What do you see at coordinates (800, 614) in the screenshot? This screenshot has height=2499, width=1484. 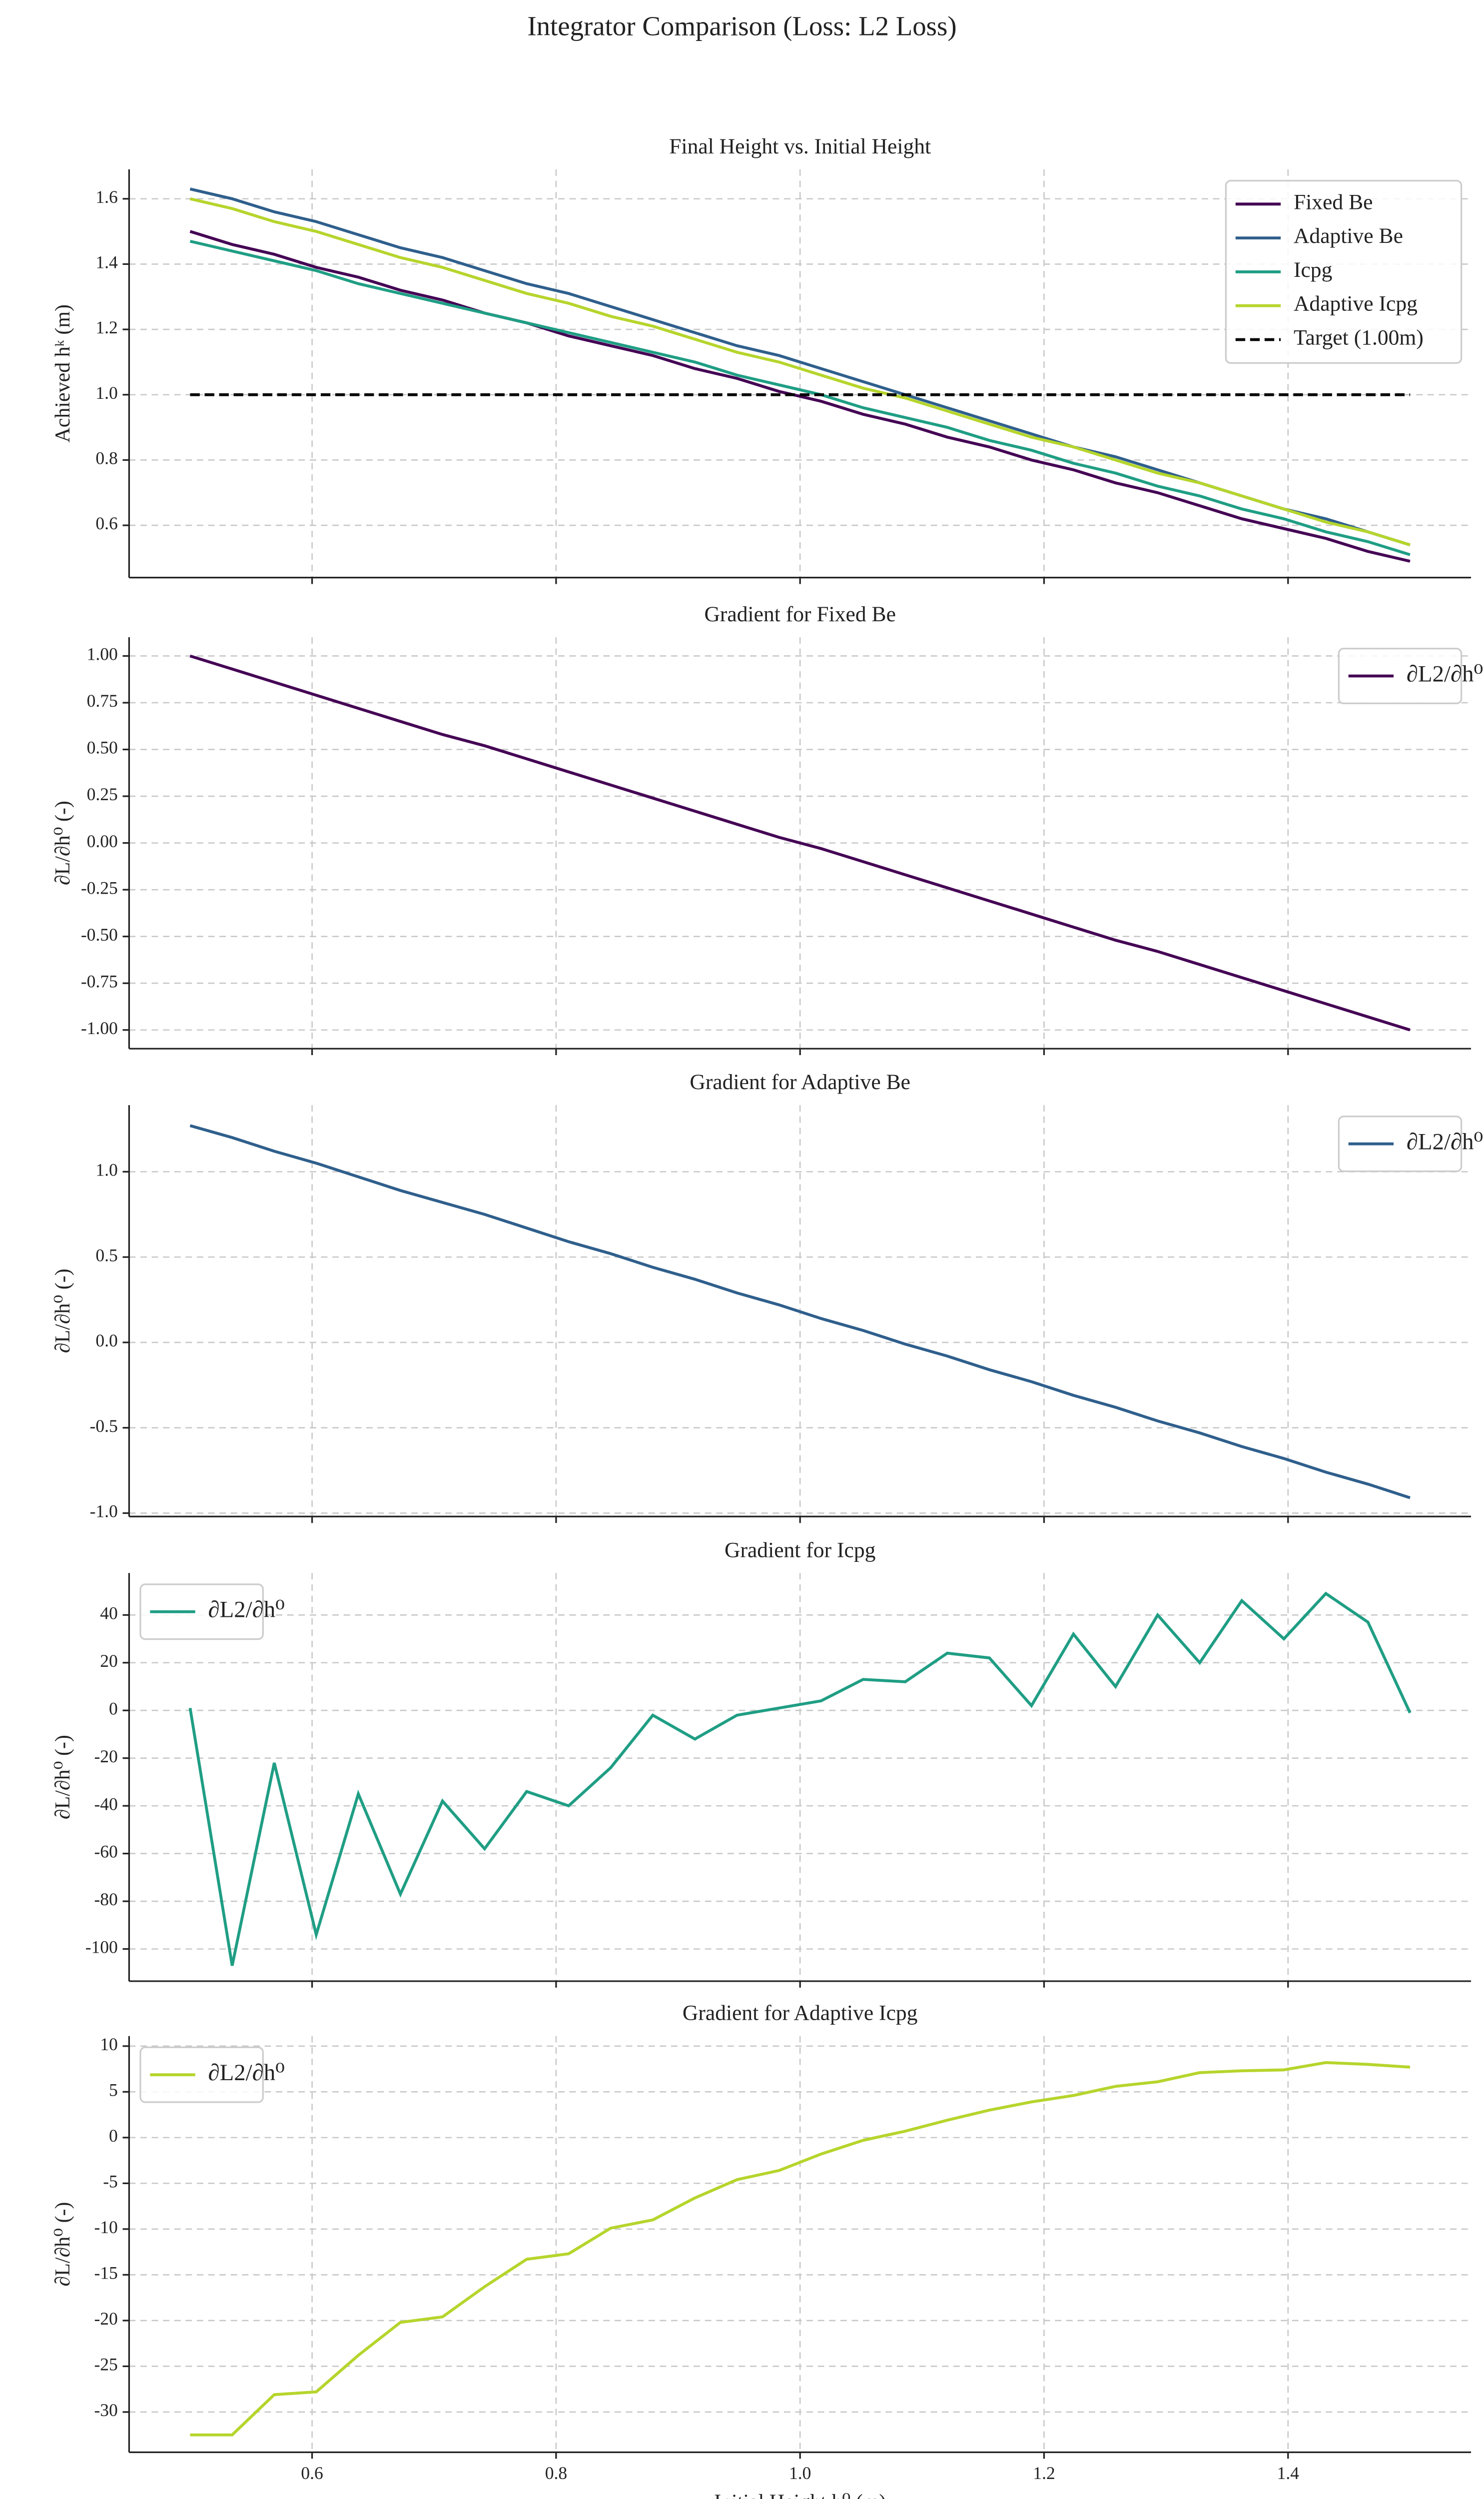 I see `subplot-title: Gradient for Fixed Be` at bounding box center [800, 614].